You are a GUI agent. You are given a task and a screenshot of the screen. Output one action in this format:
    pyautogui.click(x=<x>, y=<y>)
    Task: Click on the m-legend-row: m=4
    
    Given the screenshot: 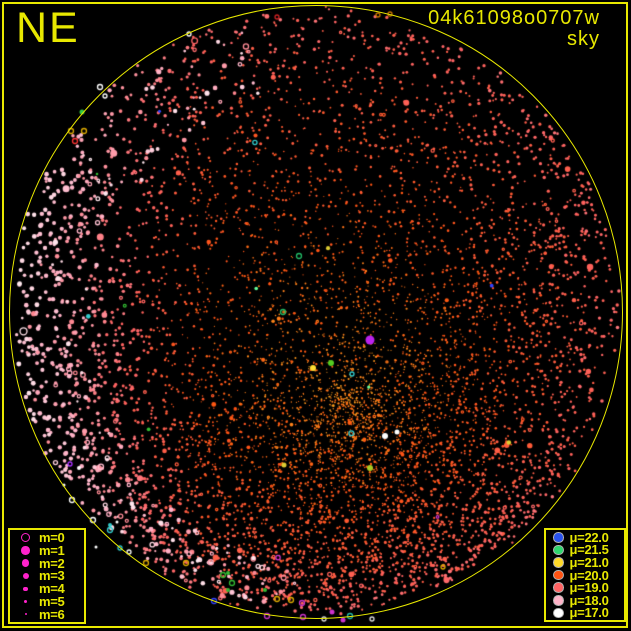 What is the action you would take?
    pyautogui.click(x=47, y=589)
    